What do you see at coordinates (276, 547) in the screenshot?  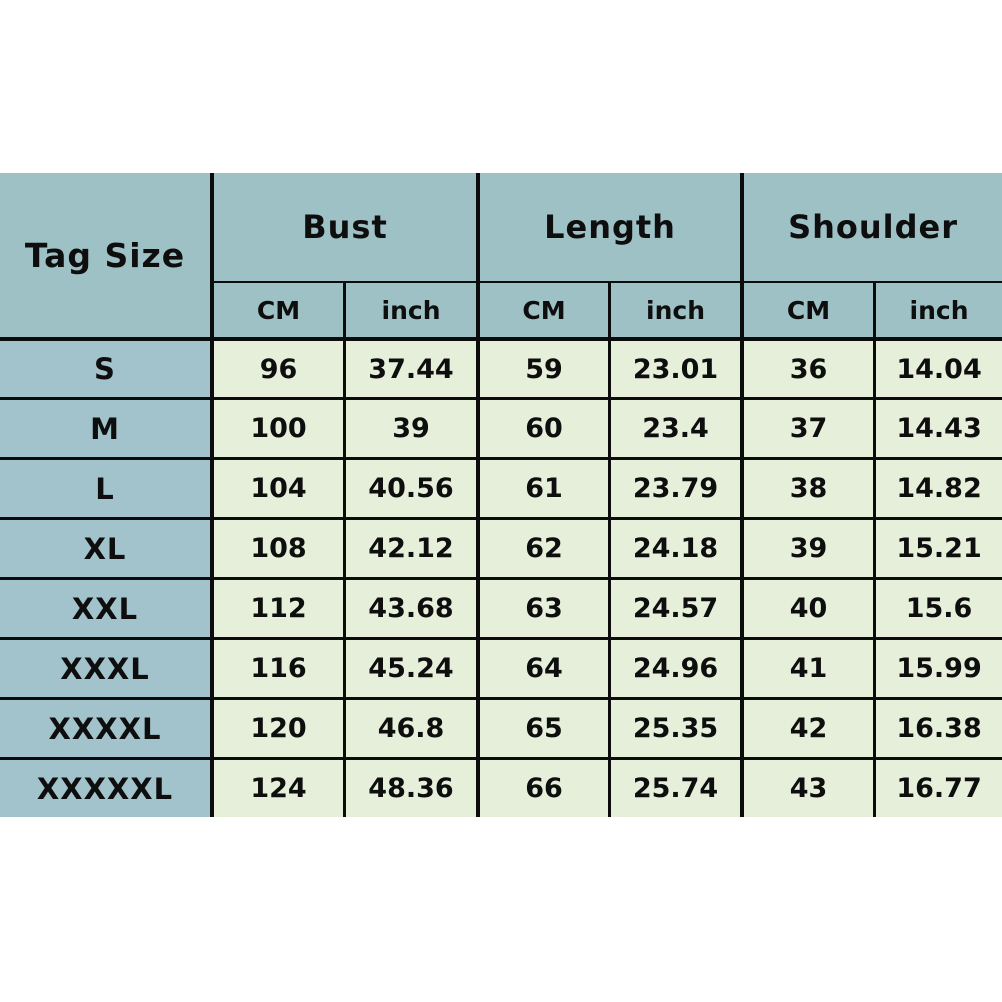 I see `value-cell: 108` at bounding box center [276, 547].